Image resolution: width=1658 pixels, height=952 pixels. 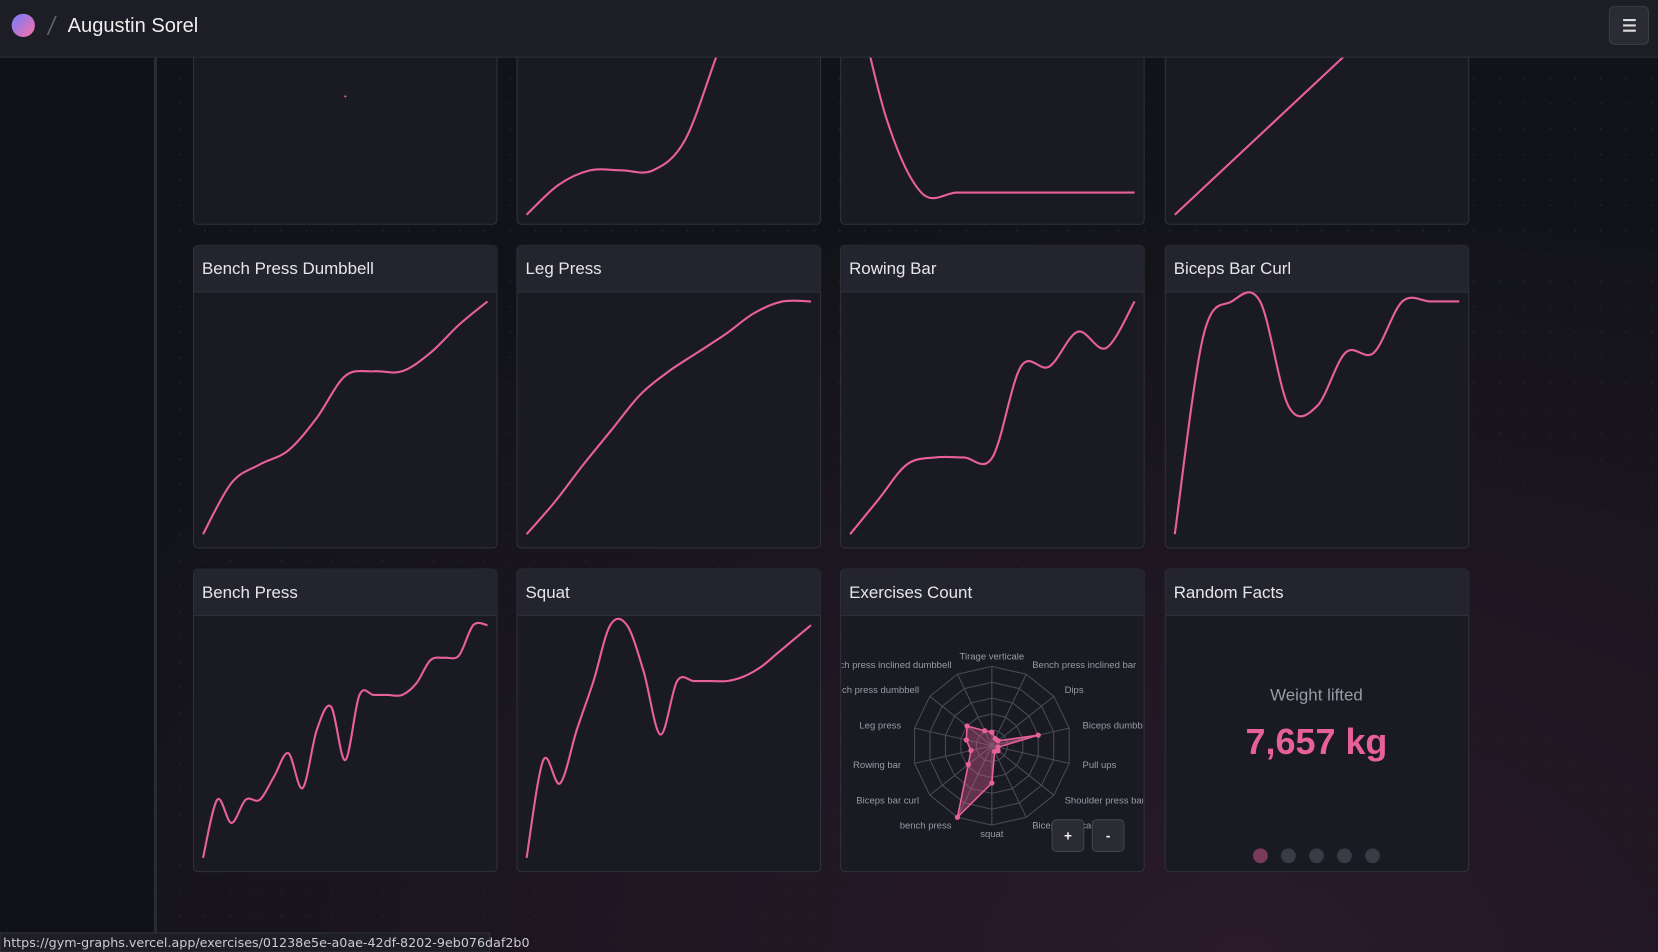 I want to click on card-title: Leg Press, so click(x=564, y=268).